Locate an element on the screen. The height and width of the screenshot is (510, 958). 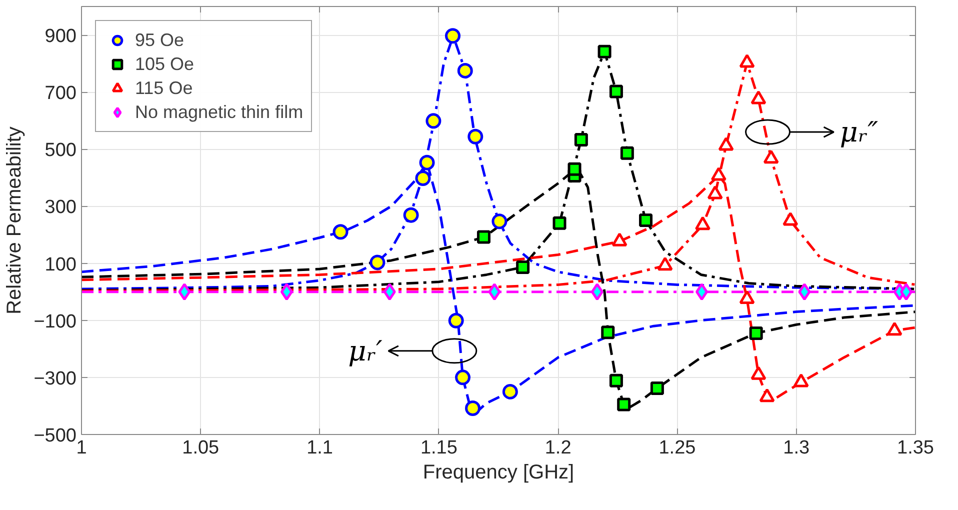
legend-label: 115 Oe is located at coordinates (164, 88).